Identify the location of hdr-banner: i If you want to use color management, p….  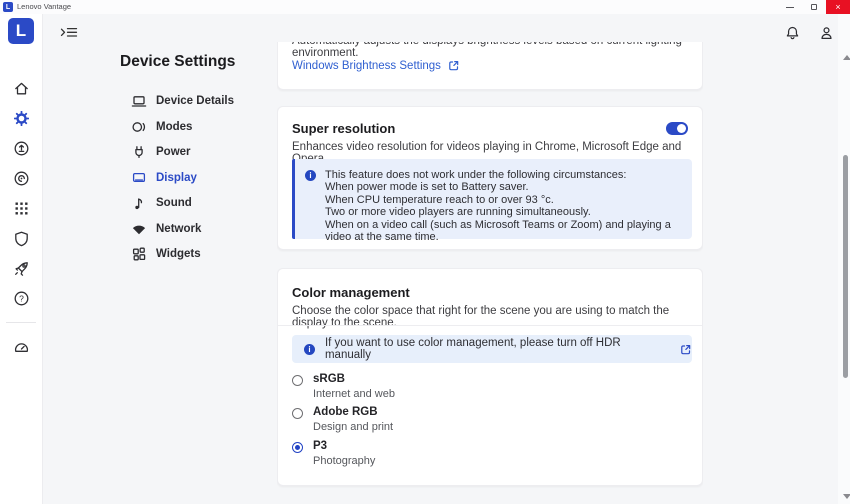
(492, 349).